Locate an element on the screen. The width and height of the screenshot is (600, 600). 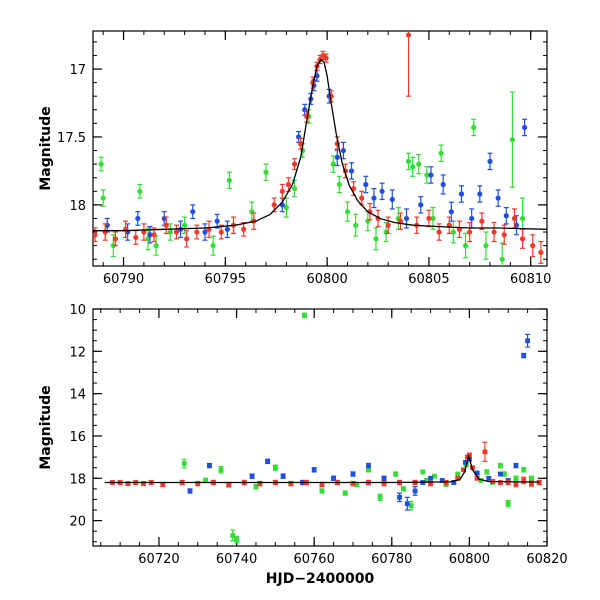
x-tick-label: 60795 is located at coordinates (225, 279).